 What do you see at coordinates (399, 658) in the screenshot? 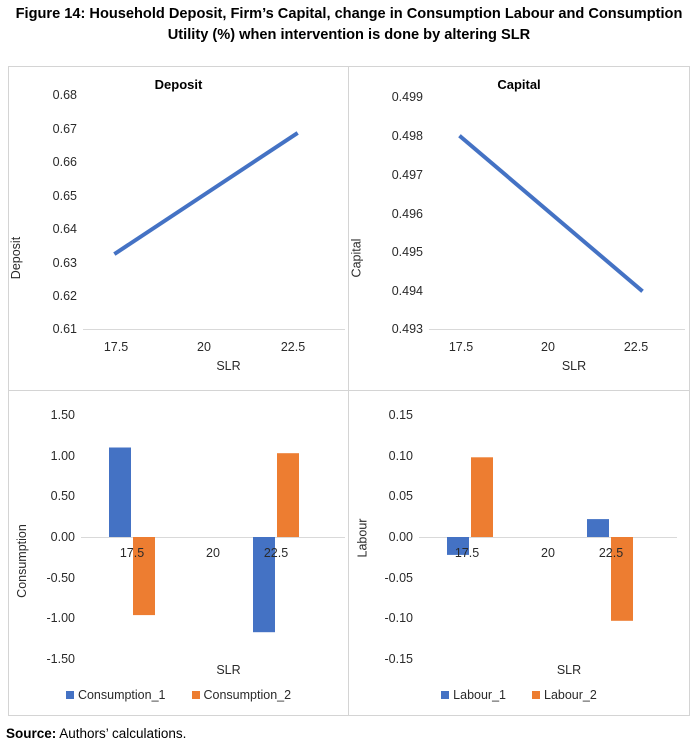
I see `y-tick: -0.15` at bounding box center [399, 658].